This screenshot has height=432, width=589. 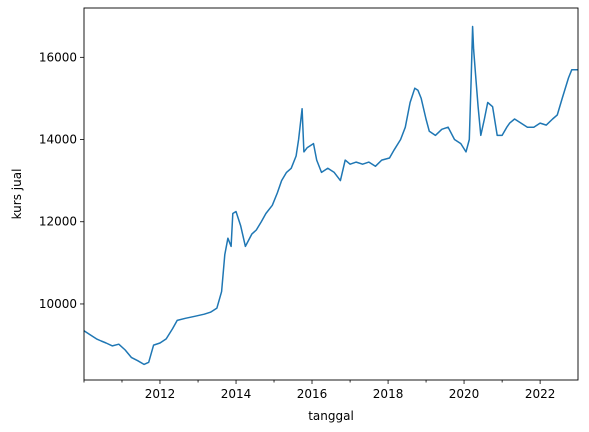 I want to click on x-axis: 2012 2014 2016 2018 2020 2022, so click(x=319, y=390).